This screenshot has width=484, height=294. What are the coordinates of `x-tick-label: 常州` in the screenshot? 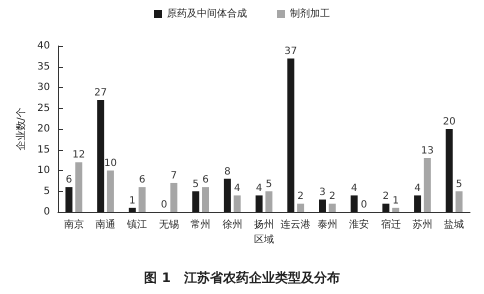 It's located at (200, 224).